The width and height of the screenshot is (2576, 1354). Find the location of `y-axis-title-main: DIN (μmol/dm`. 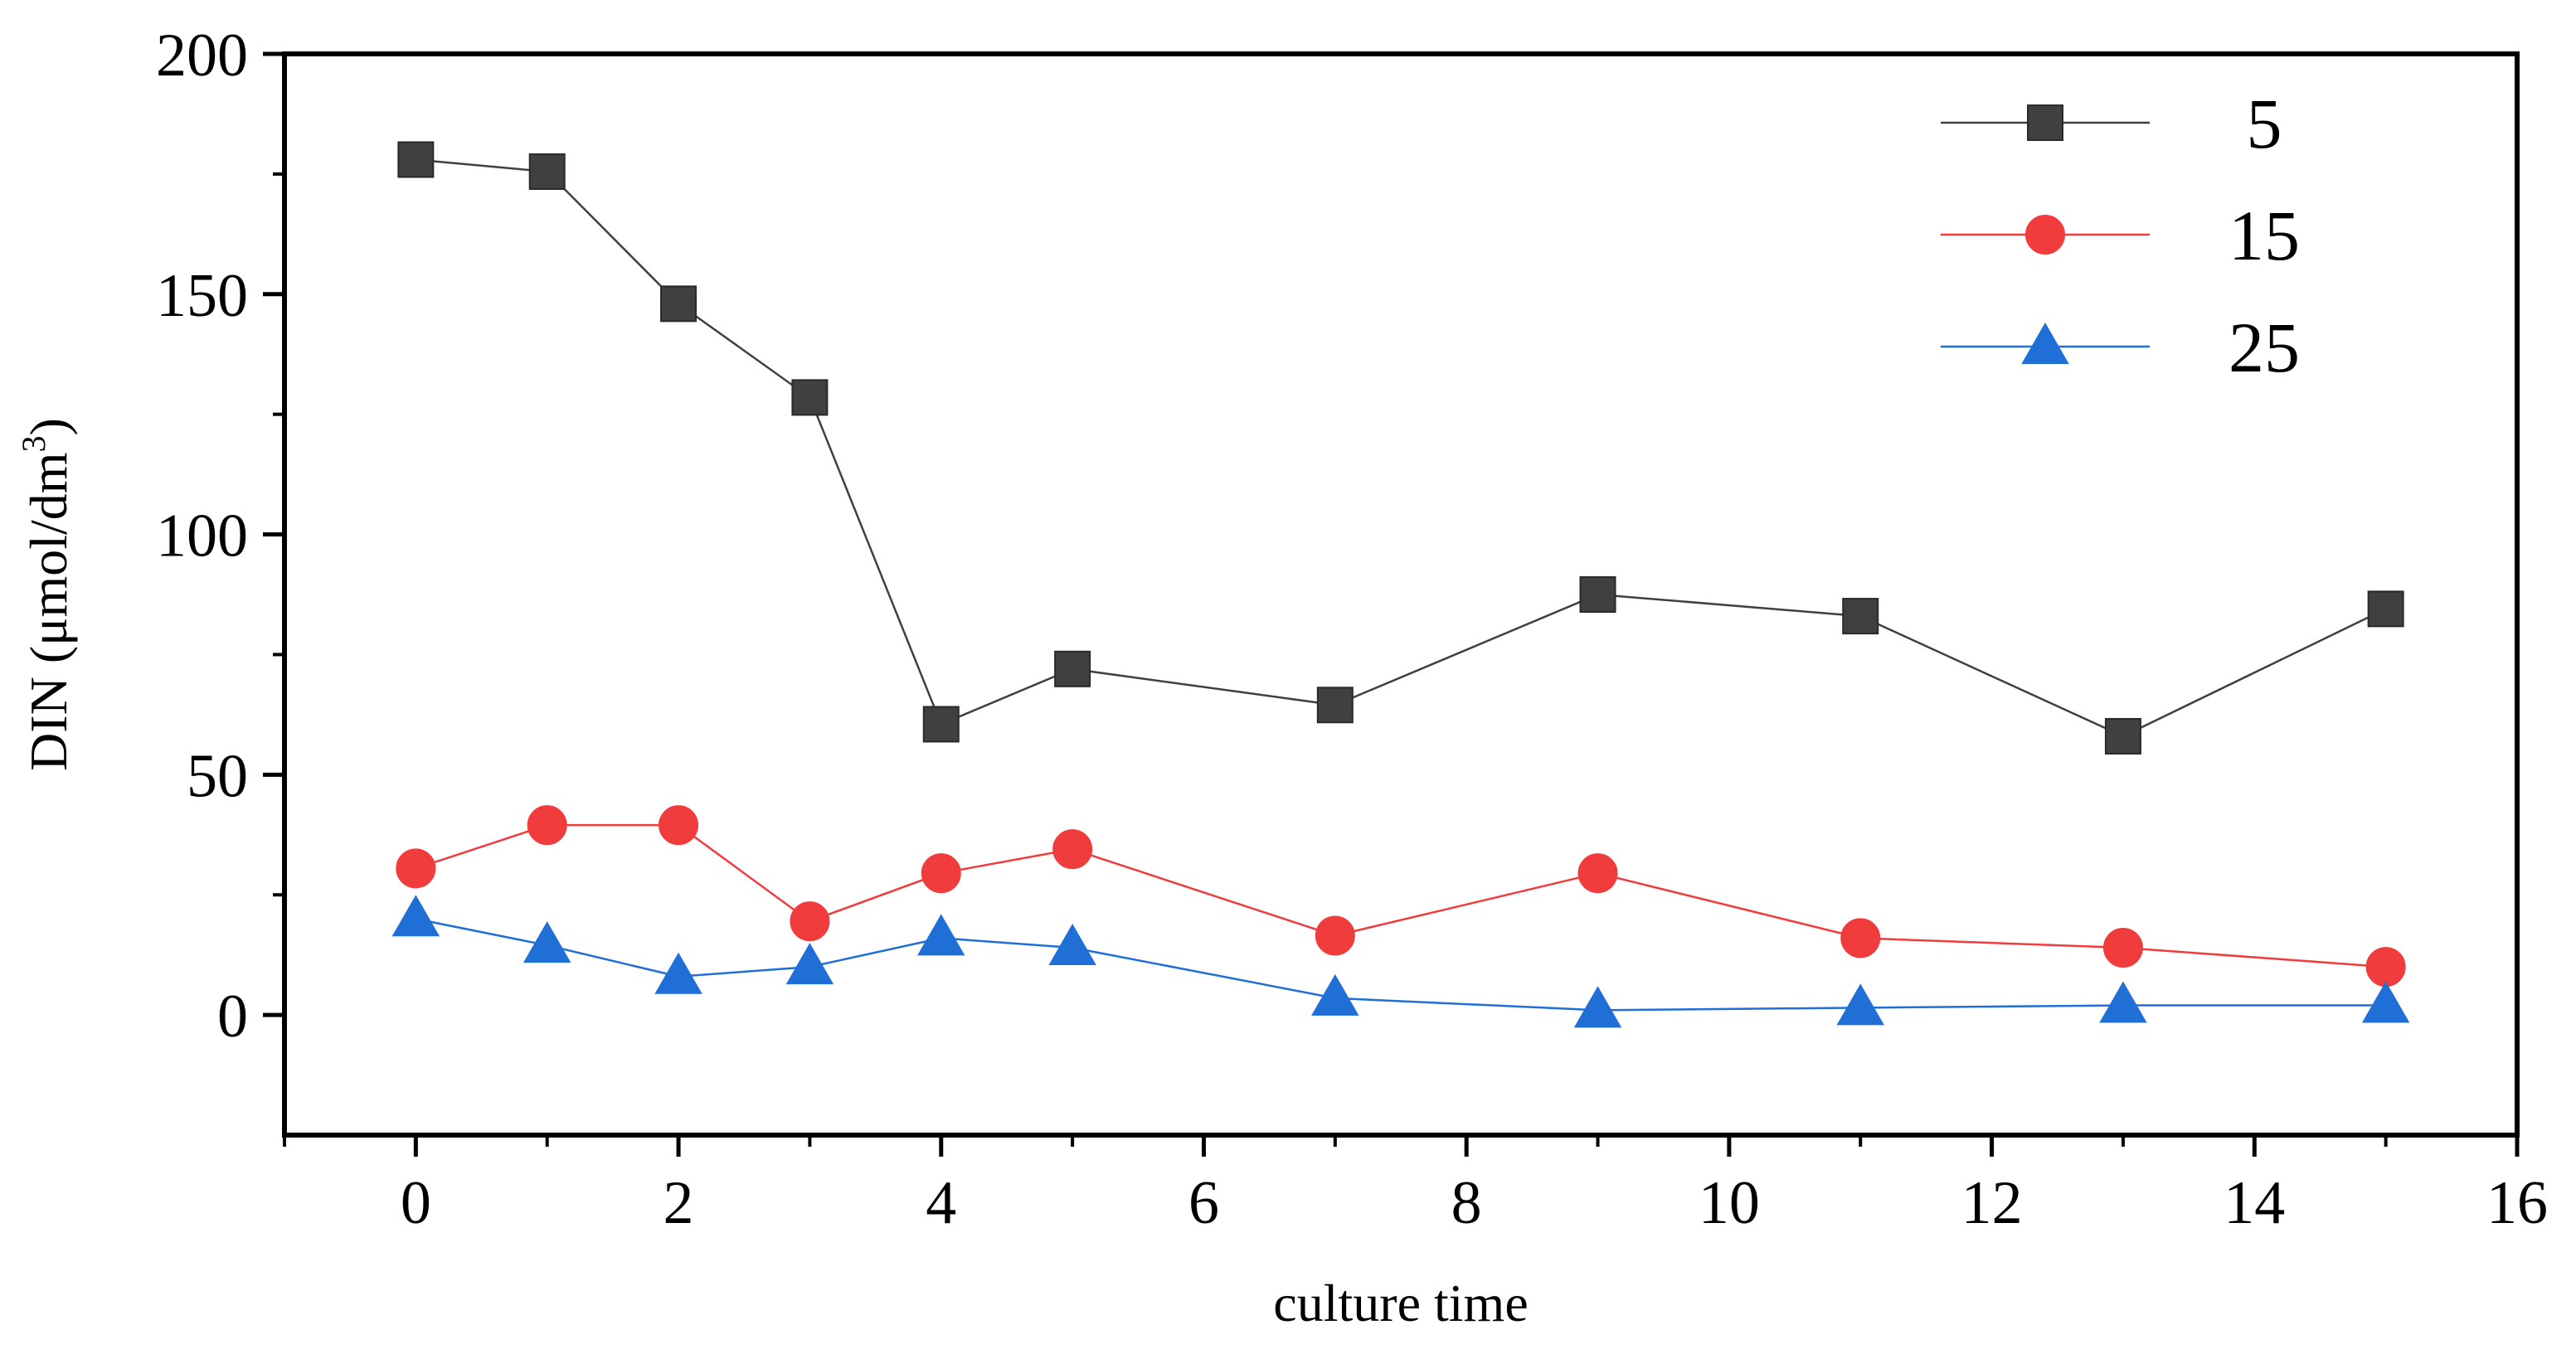

y-axis-title-main: DIN (μmol/dm is located at coordinates (48, 611).